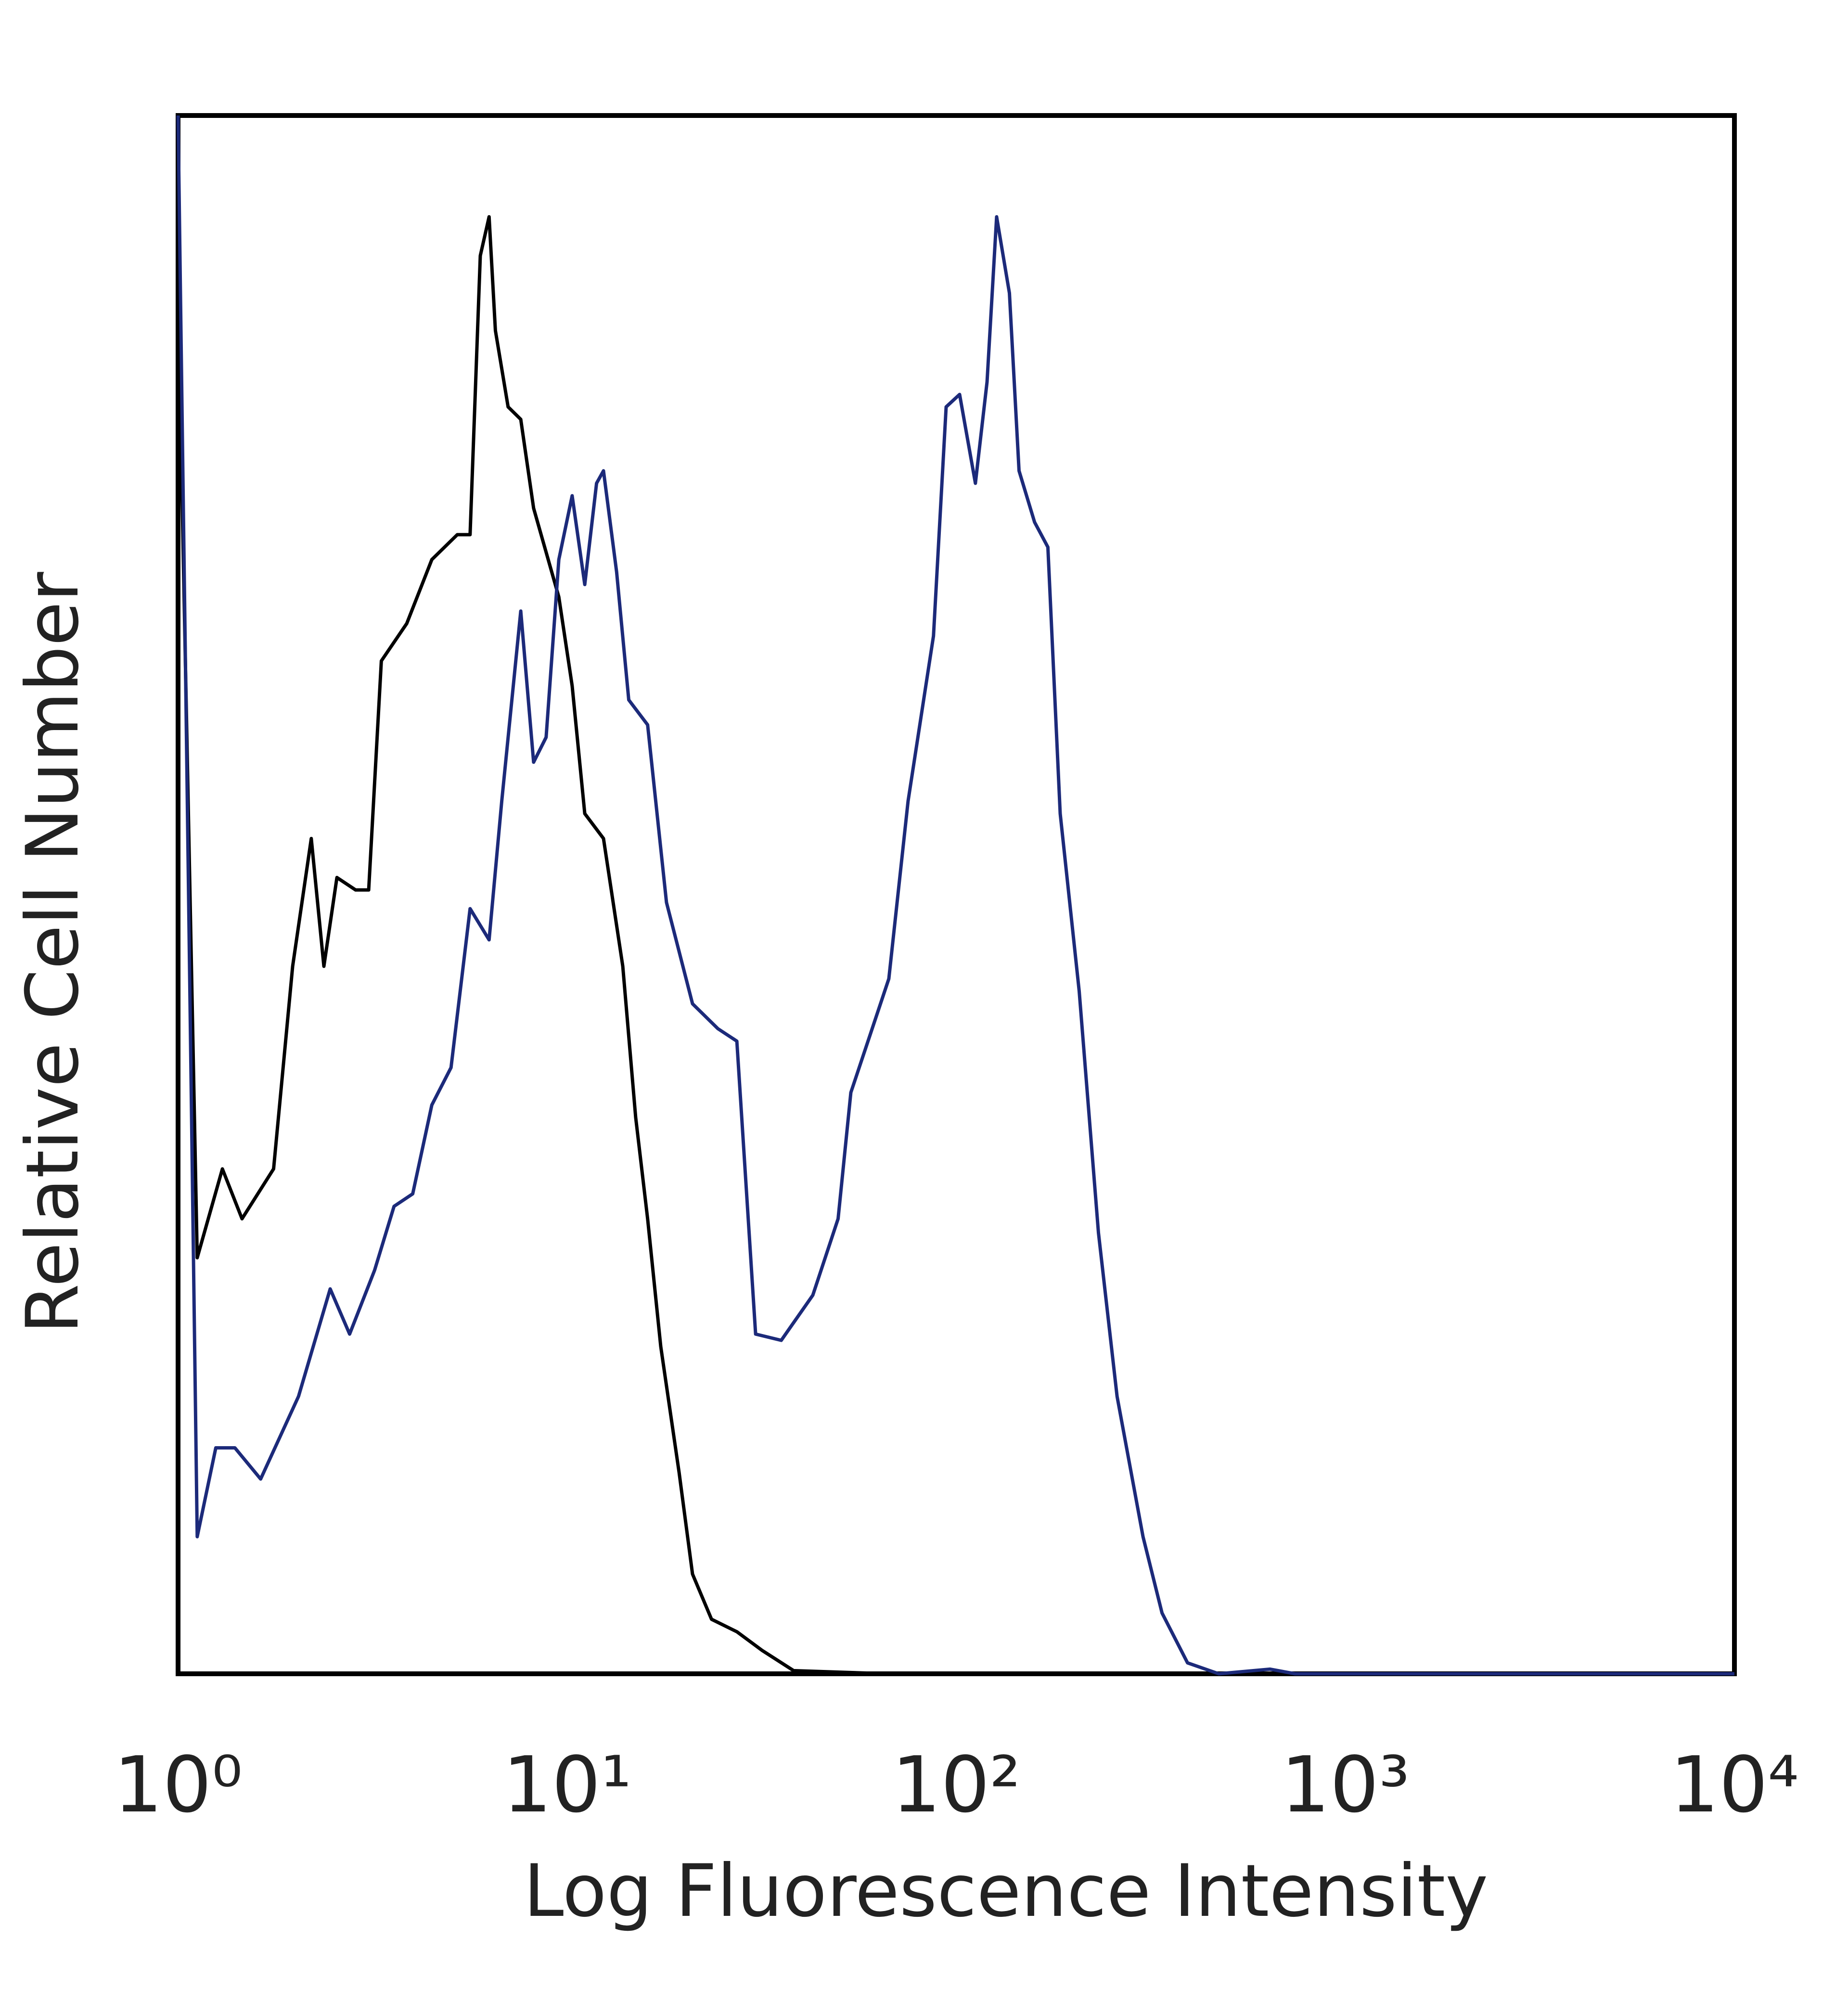 Image resolution: width=1848 pixels, height=2002 pixels. What do you see at coordinates (178, 1785) in the screenshot?
I see `x-tick-label: 10⁰` at bounding box center [178, 1785].